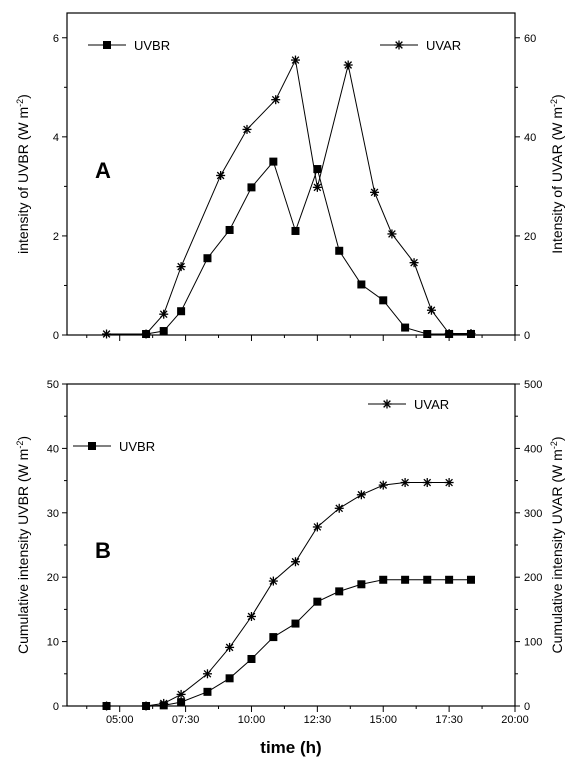 The height and width of the screenshot is (768, 570). I want to click on y-tick-label-right: 20, so click(530, 237).